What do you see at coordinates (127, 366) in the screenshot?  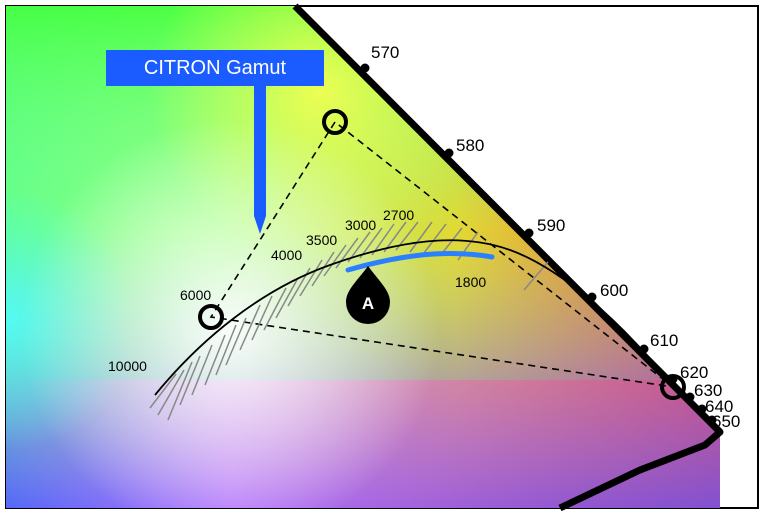 I see `cct-label-10000: 10000` at bounding box center [127, 366].